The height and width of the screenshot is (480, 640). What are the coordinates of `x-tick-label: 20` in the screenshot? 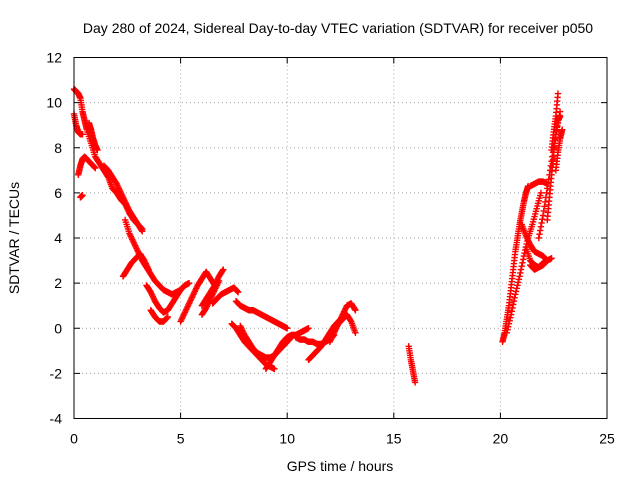 It's located at (501, 439).